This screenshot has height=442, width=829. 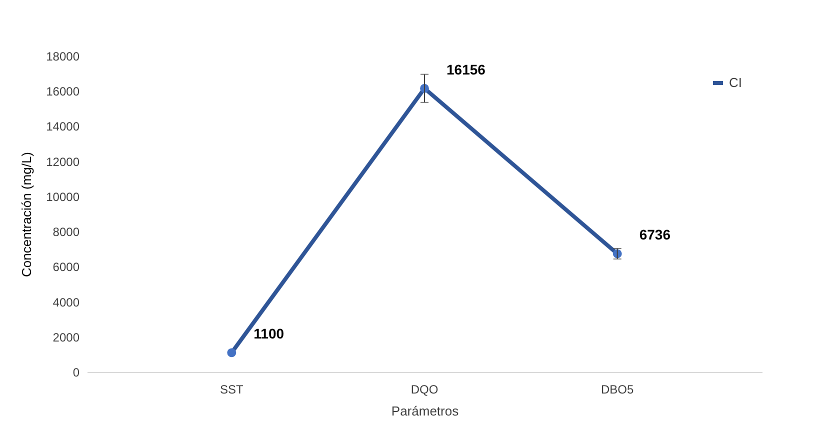 What do you see at coordinates (735, 82) in the screenshot?
I see `legend-label: CI` at bounding box center [735, 82].